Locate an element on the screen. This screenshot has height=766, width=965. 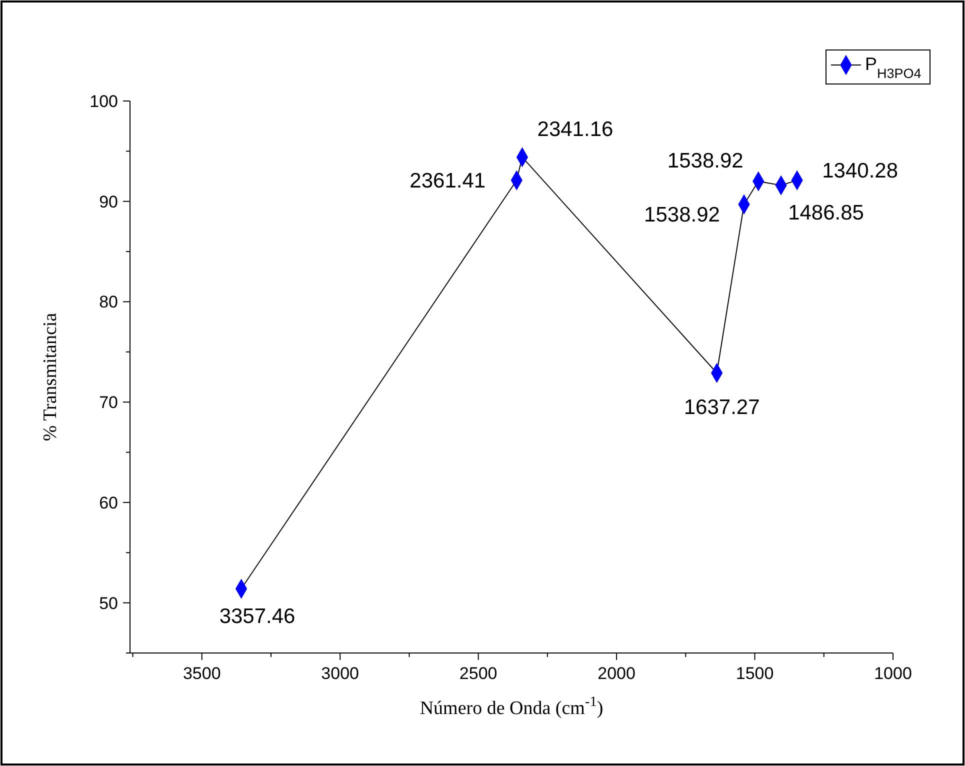
y-tick-label: 100 is located at coordinates (104, 101).